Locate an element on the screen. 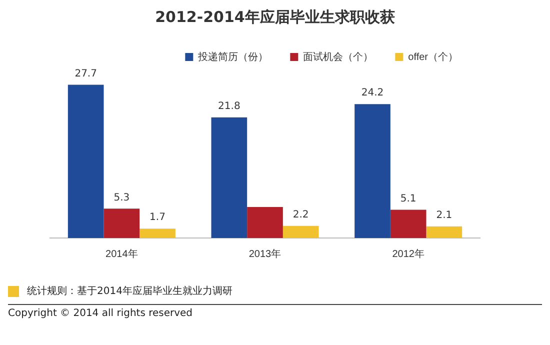  text: Copyright © 2014 all rights reserved is located at coordinates (275, 311).